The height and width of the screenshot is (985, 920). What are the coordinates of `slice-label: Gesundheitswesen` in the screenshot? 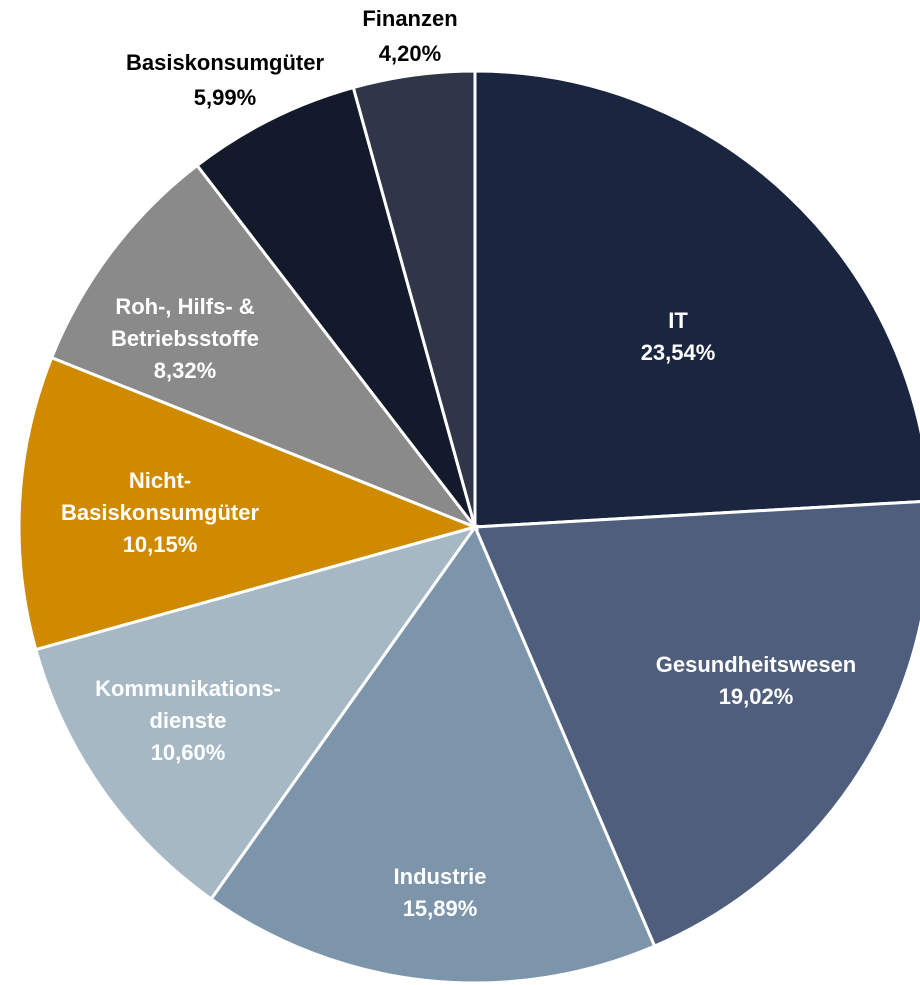 It's located at (756, 664).